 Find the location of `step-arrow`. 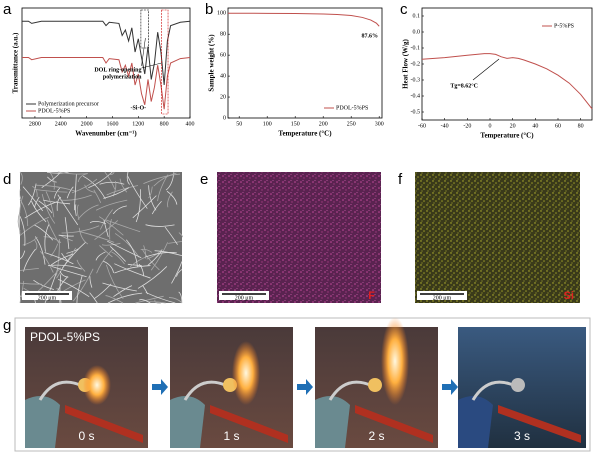

step-arrow is located at coordinates (305, 387).